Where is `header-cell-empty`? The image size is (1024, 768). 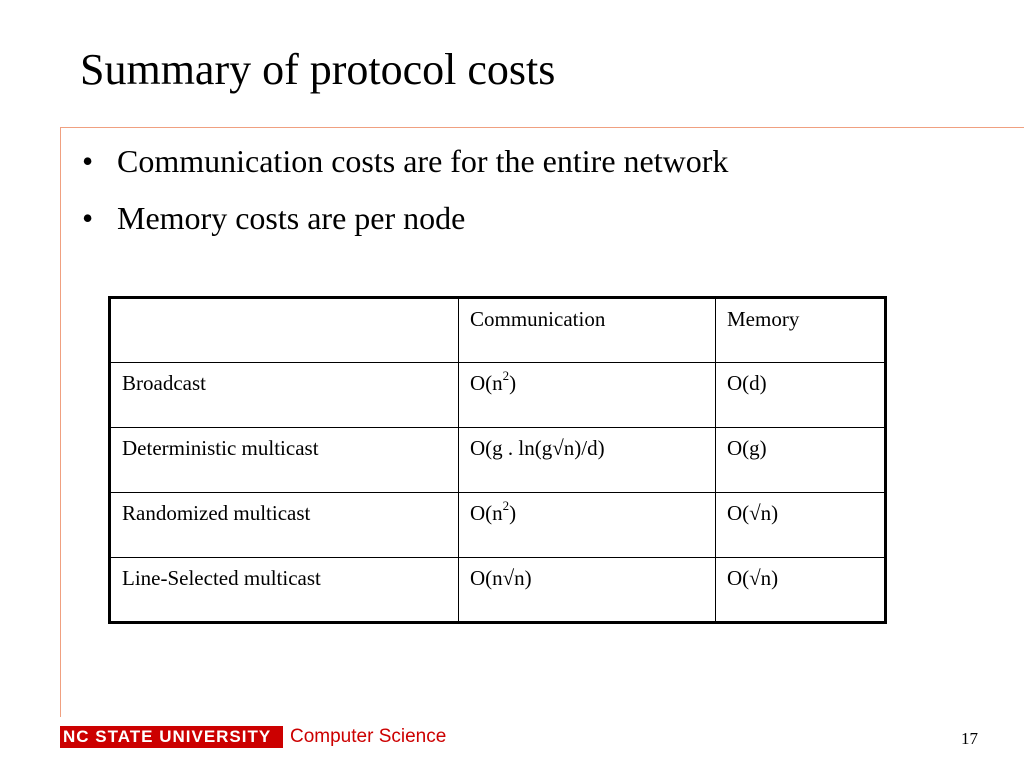 header-cell-empty is located at coordinates (284, 330).